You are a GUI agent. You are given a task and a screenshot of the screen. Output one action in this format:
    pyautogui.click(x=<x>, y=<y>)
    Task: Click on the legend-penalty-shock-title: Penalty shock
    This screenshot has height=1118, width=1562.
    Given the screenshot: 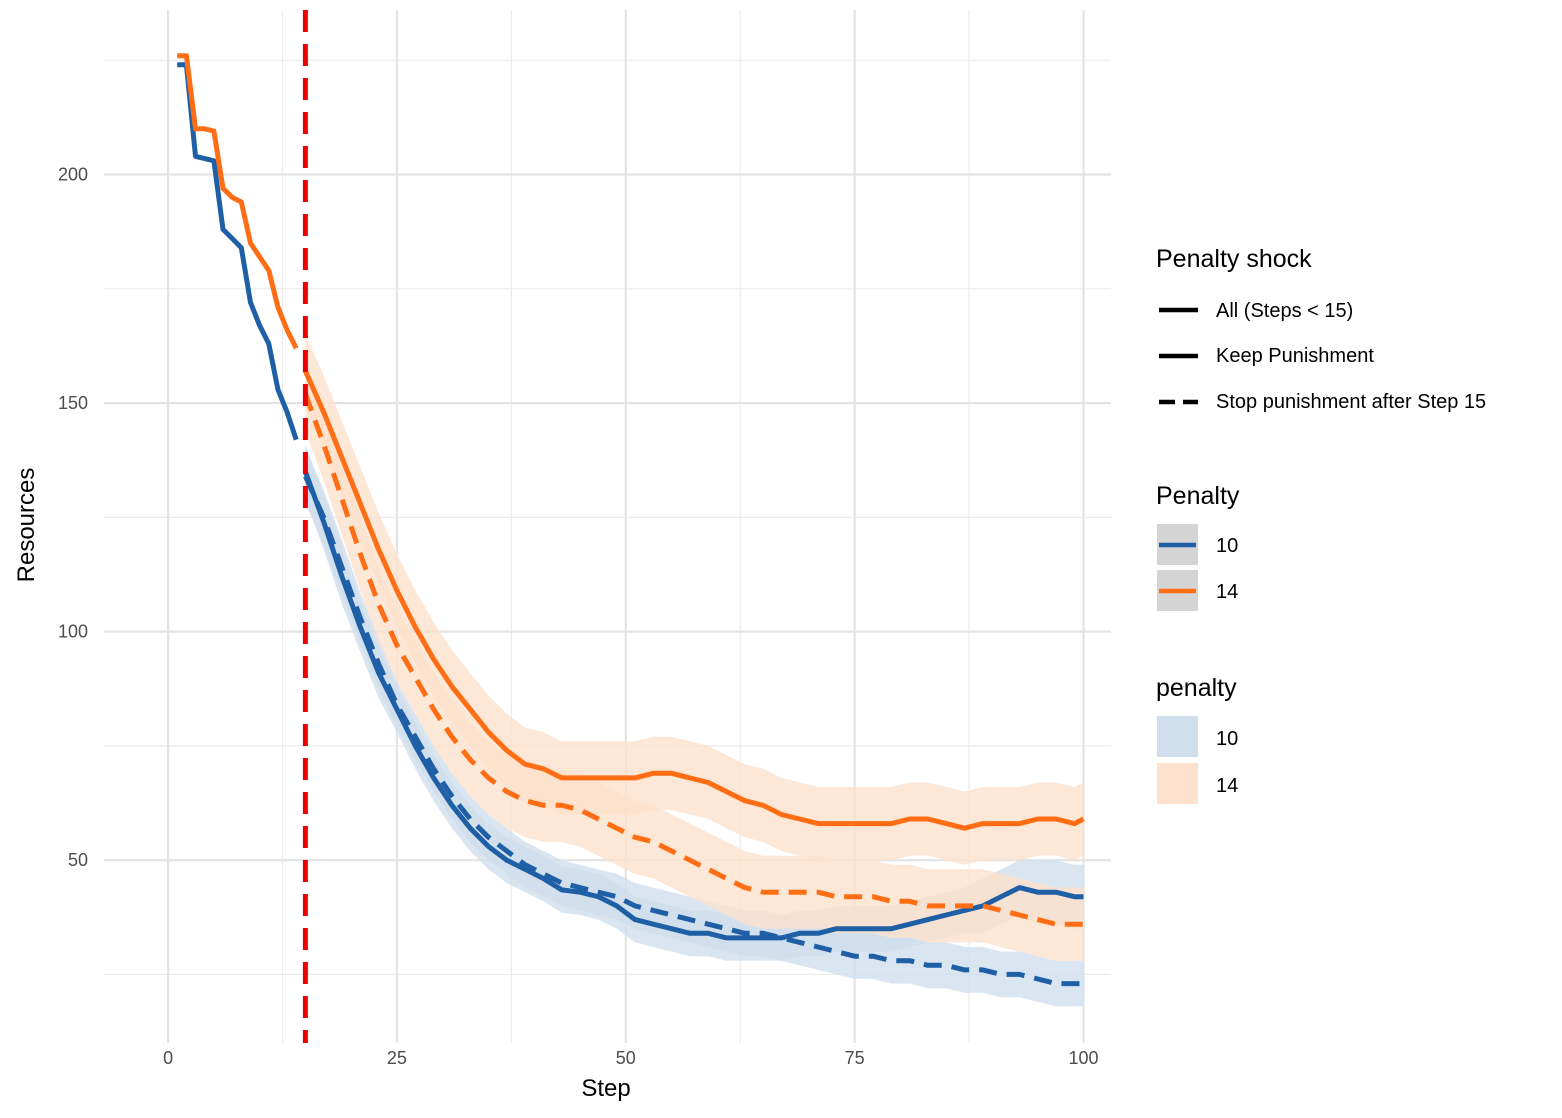 What is the action you would take?
    pyautogui.click(x=1234, y=259)
    